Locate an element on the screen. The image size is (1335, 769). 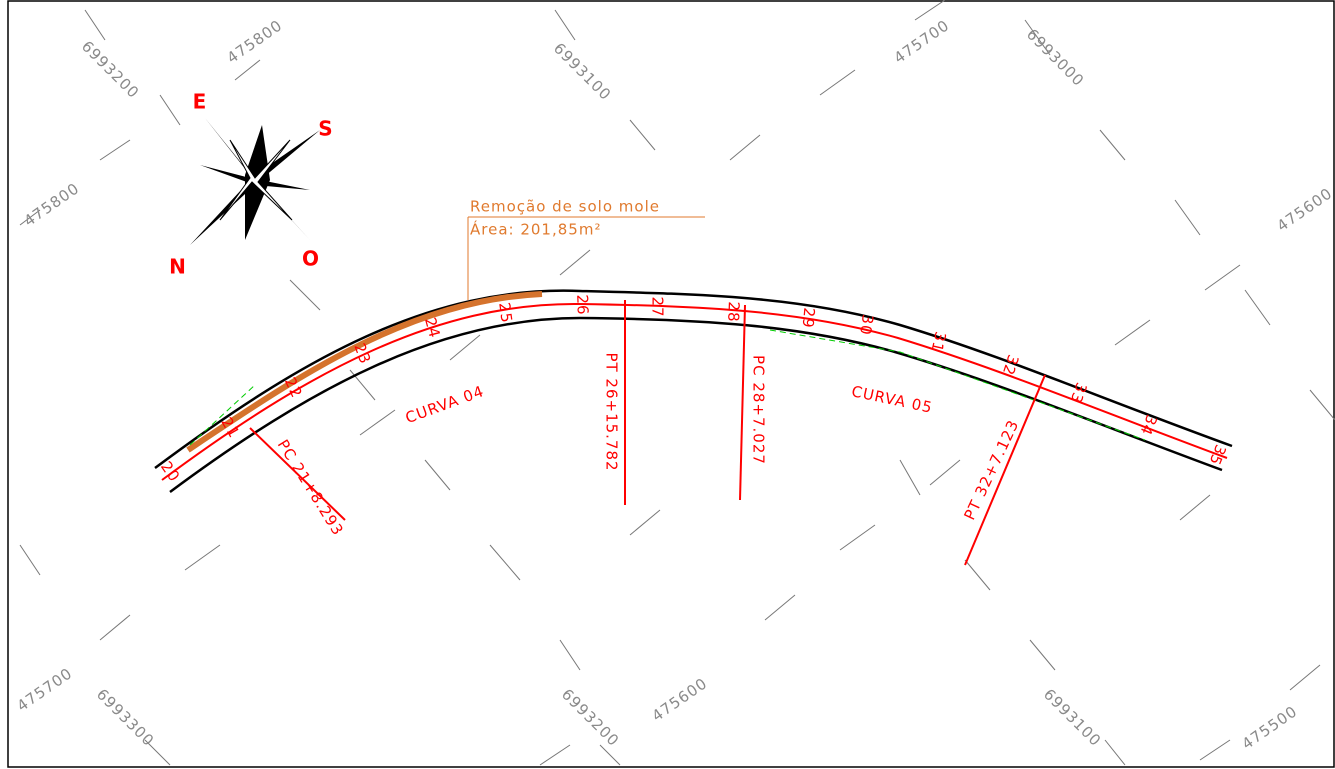
station-label: 31 is located at coordinates (938, 342).